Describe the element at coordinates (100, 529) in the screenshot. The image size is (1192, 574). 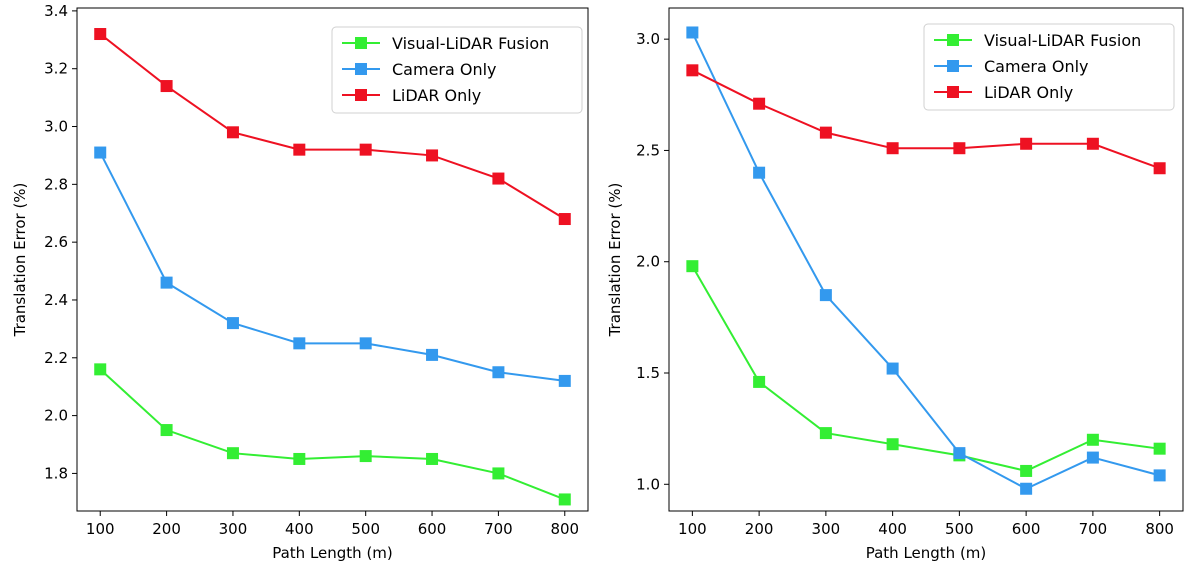
I see `x-tick-label: 100` at that location.